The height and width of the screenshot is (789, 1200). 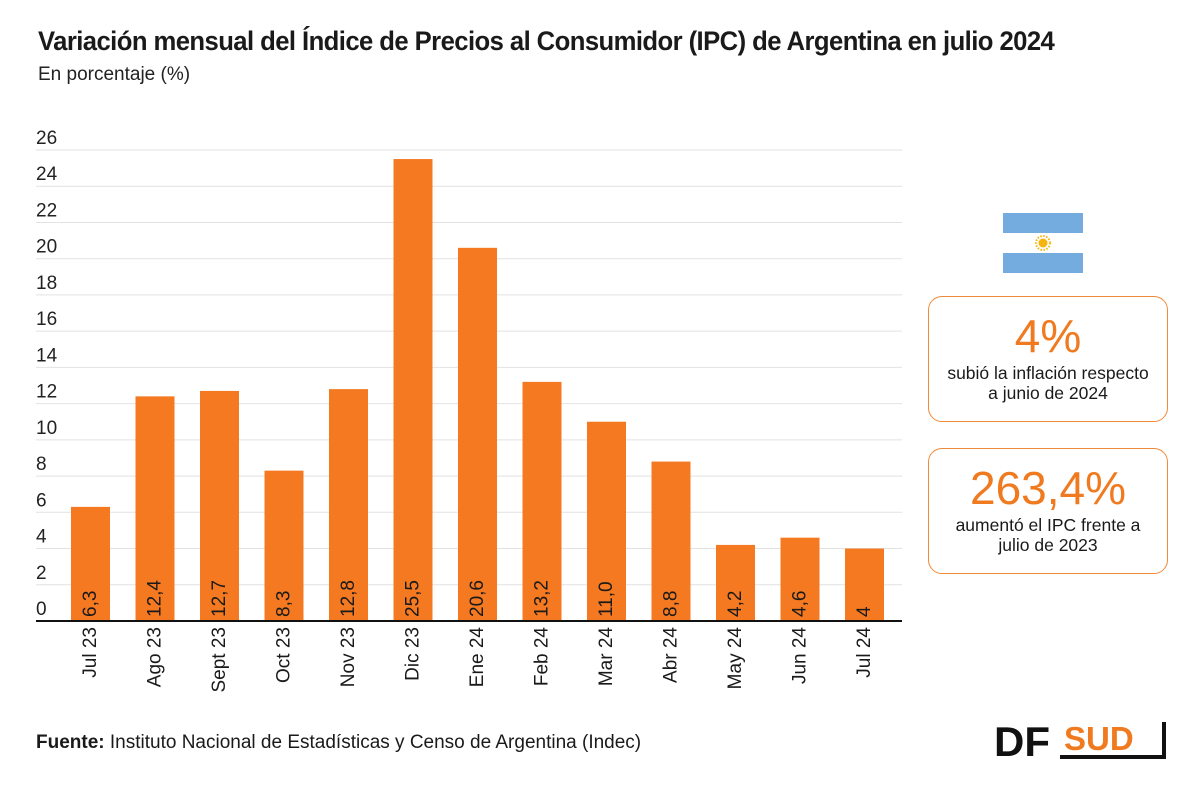 What do you see at coordinates (542, 657) in the screenshot?
I see `x-tick-label: Feb 24` at bounding box center [542, 657].